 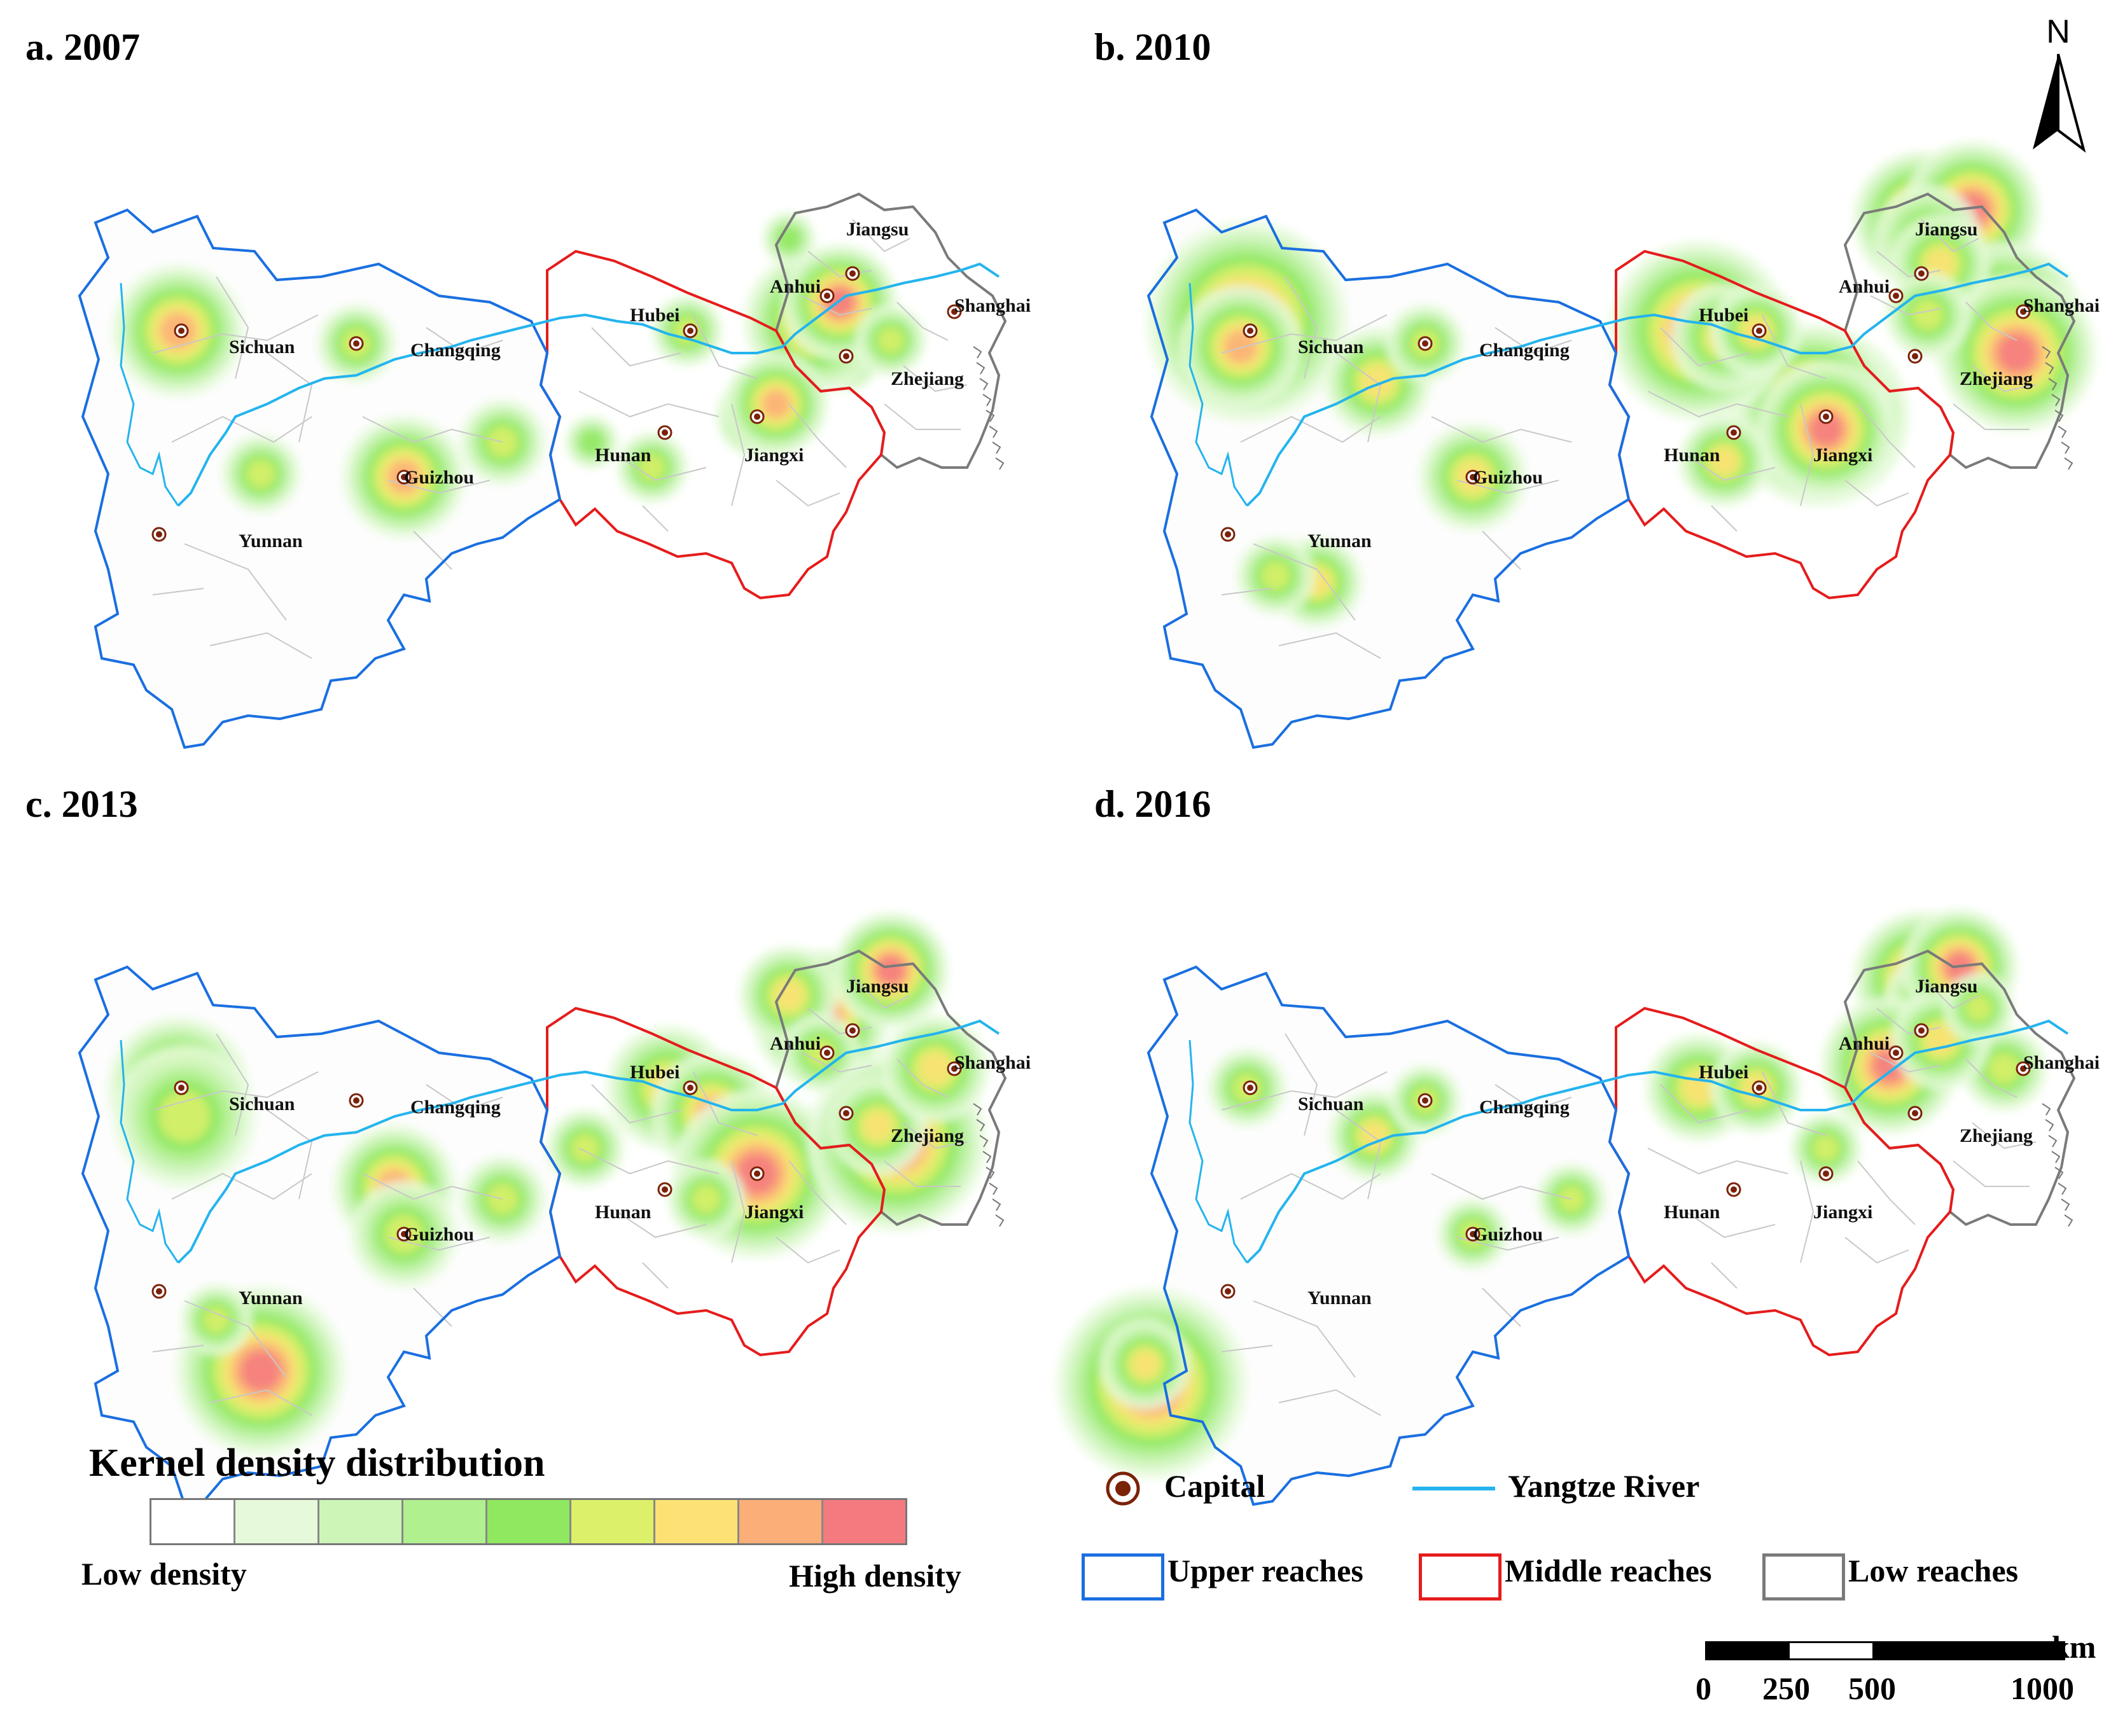 I want to click on upper-reaches-outline, so click(x=1388, y=478).